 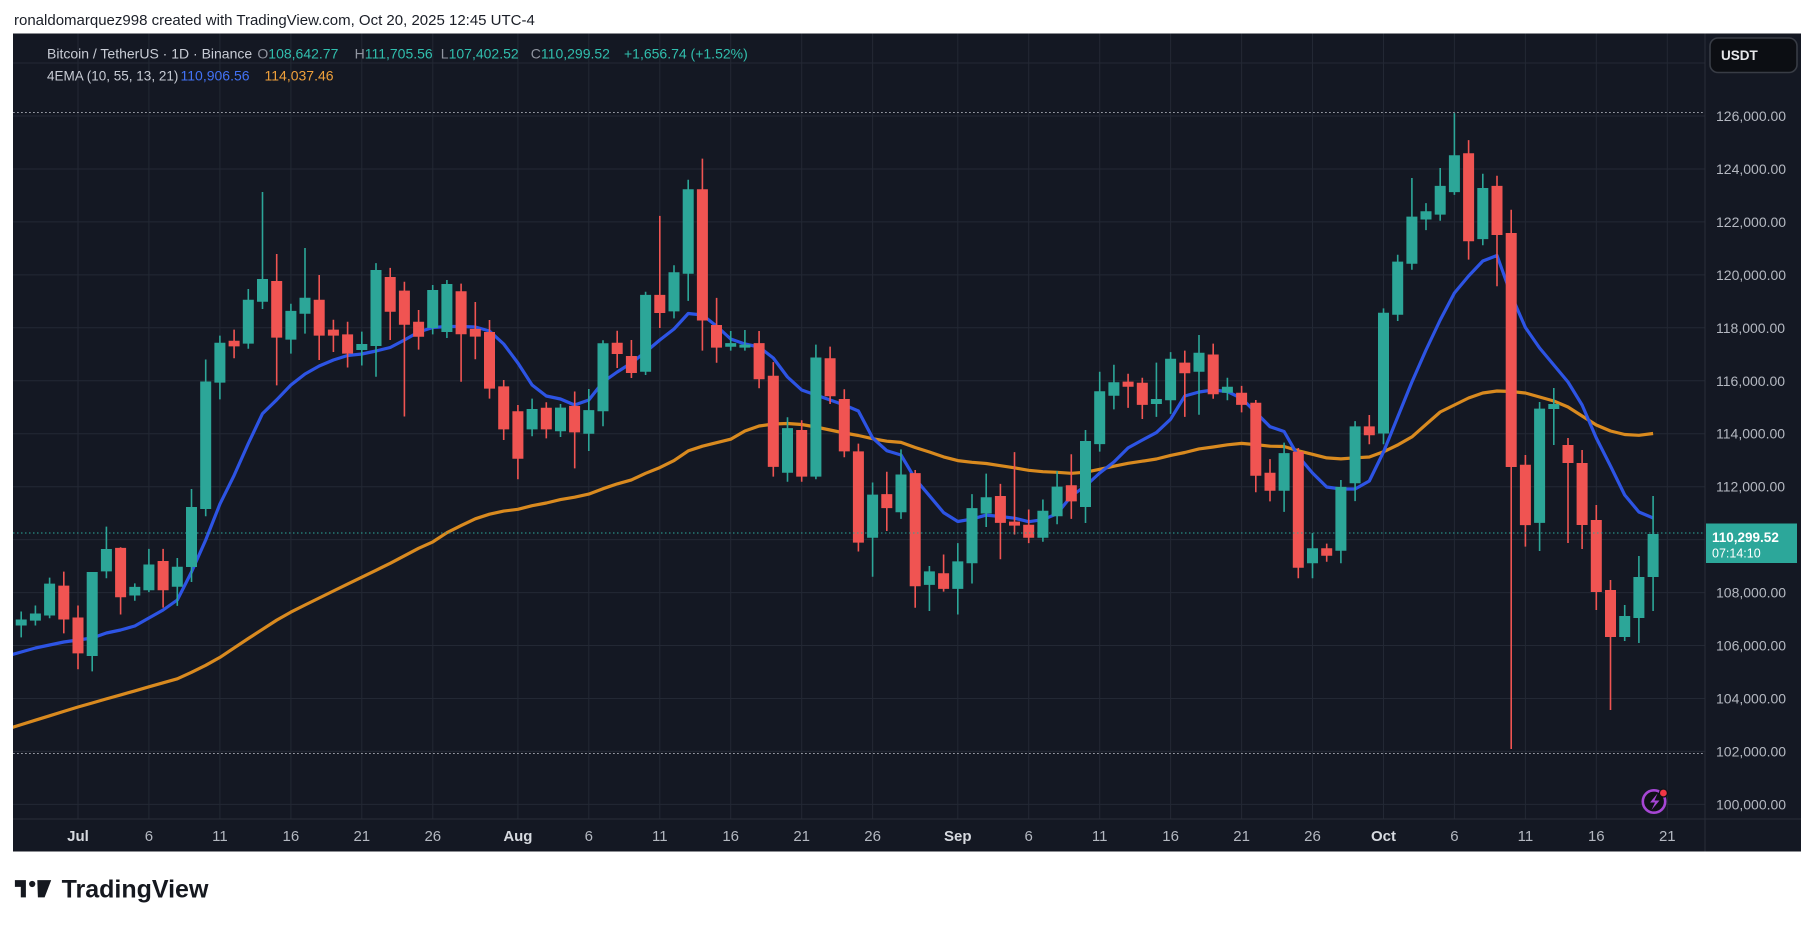 What do you see at coordinates (1750, 328) in the screenshot?
I see `svg-text: 118,000.00` at bounding box center [1750, 328].